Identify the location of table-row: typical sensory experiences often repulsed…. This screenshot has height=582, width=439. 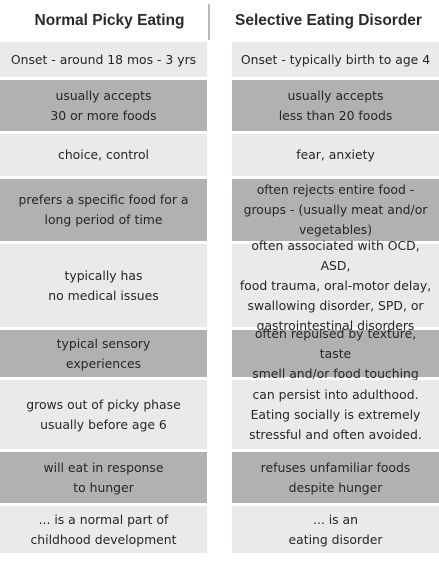
(219, 353).